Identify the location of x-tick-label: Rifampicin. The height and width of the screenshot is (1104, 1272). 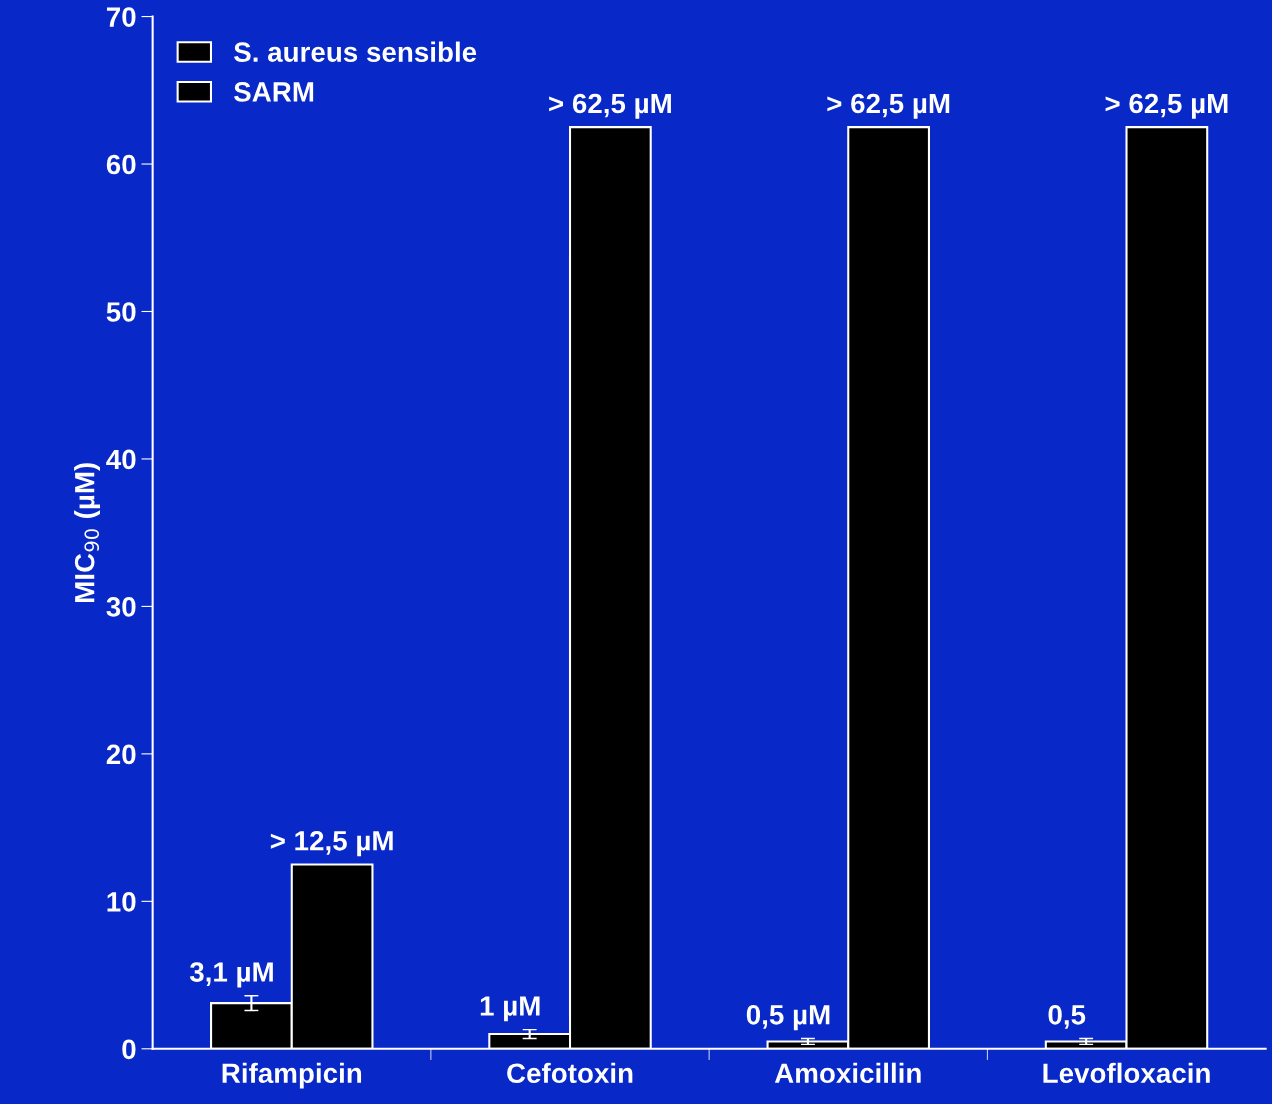
(292, 1075).